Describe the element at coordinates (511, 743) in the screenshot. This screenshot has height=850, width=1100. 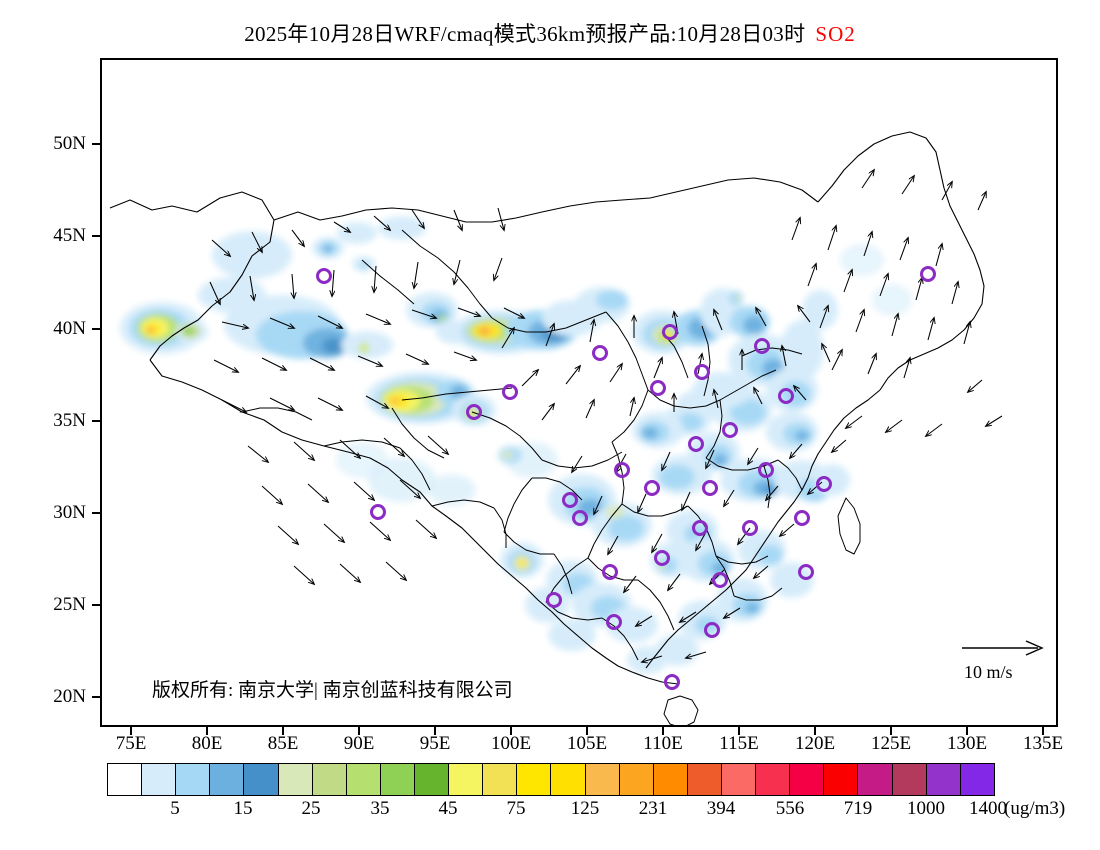
I see `x-tick-label-100e: 100E` at that location.